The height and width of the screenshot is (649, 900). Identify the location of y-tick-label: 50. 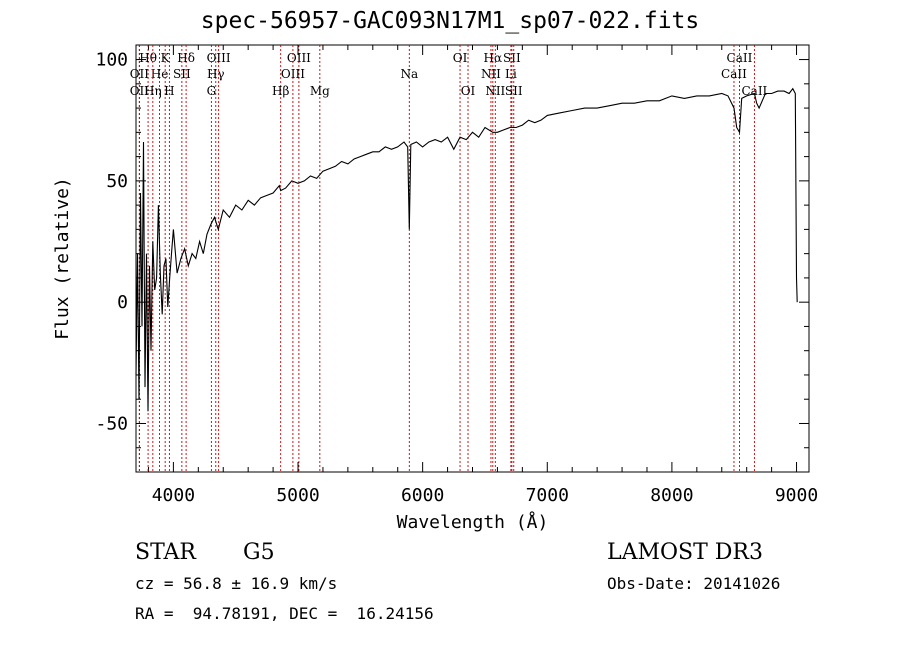
(117, 181).